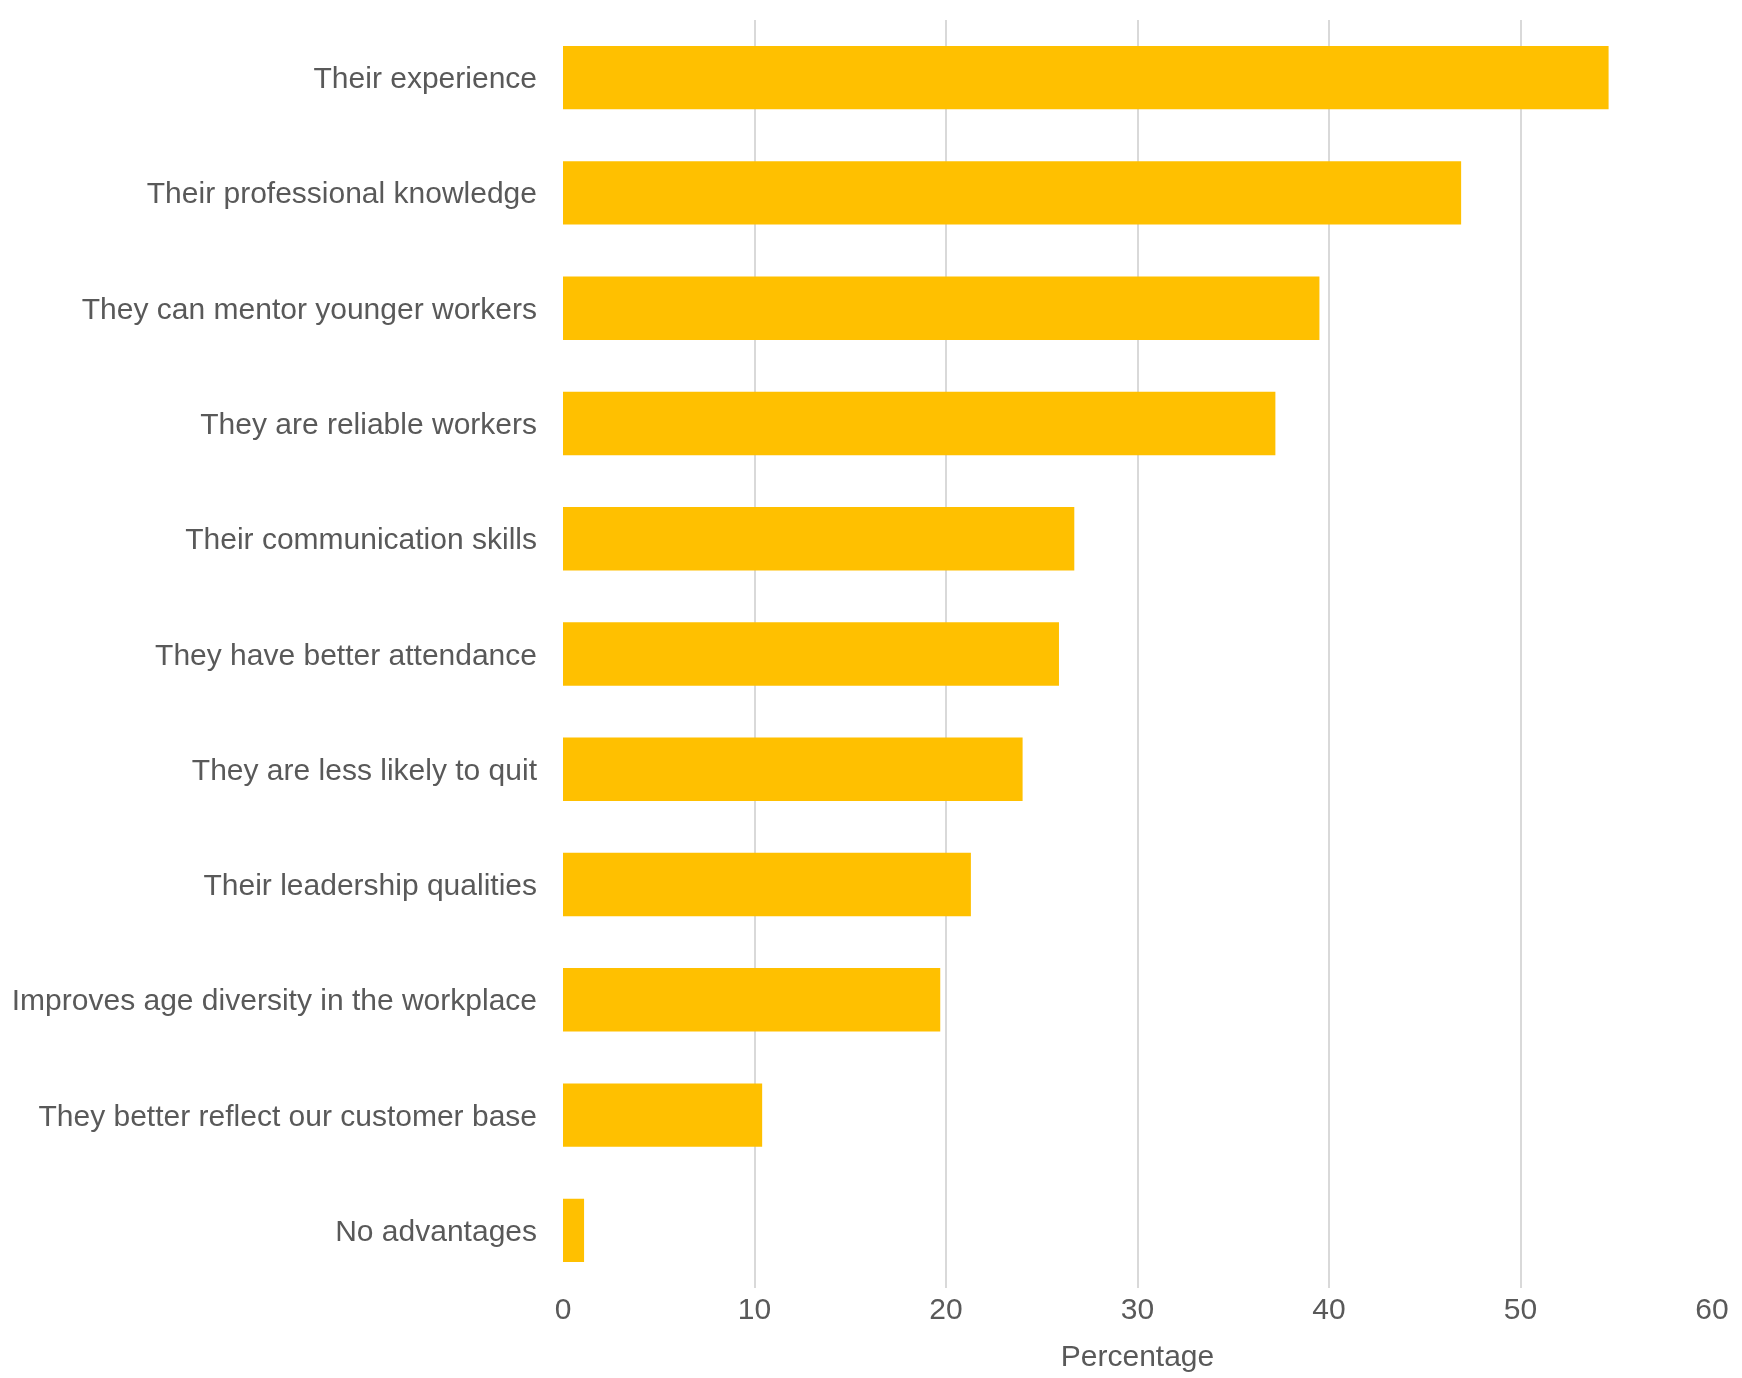 Image resolution: width=1742 pixels, height=1378 pixels. What do you see at coordinates (361, 539) in the screenshot?
I see `y-tick-label: Their communication skills` at bounding box center [361, 539].